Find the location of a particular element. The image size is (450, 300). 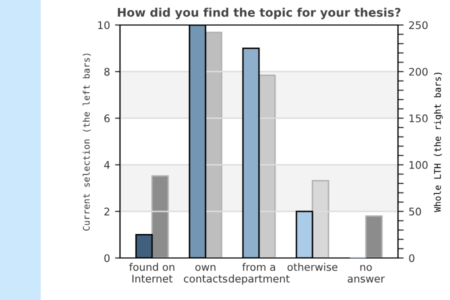

y2-tick-label: 200 is located at coordinates (418, 72).